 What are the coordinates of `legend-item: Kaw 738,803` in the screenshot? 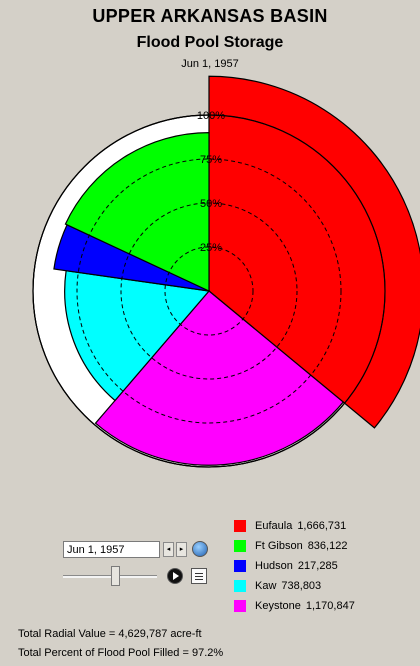 It's located at (294, 586).